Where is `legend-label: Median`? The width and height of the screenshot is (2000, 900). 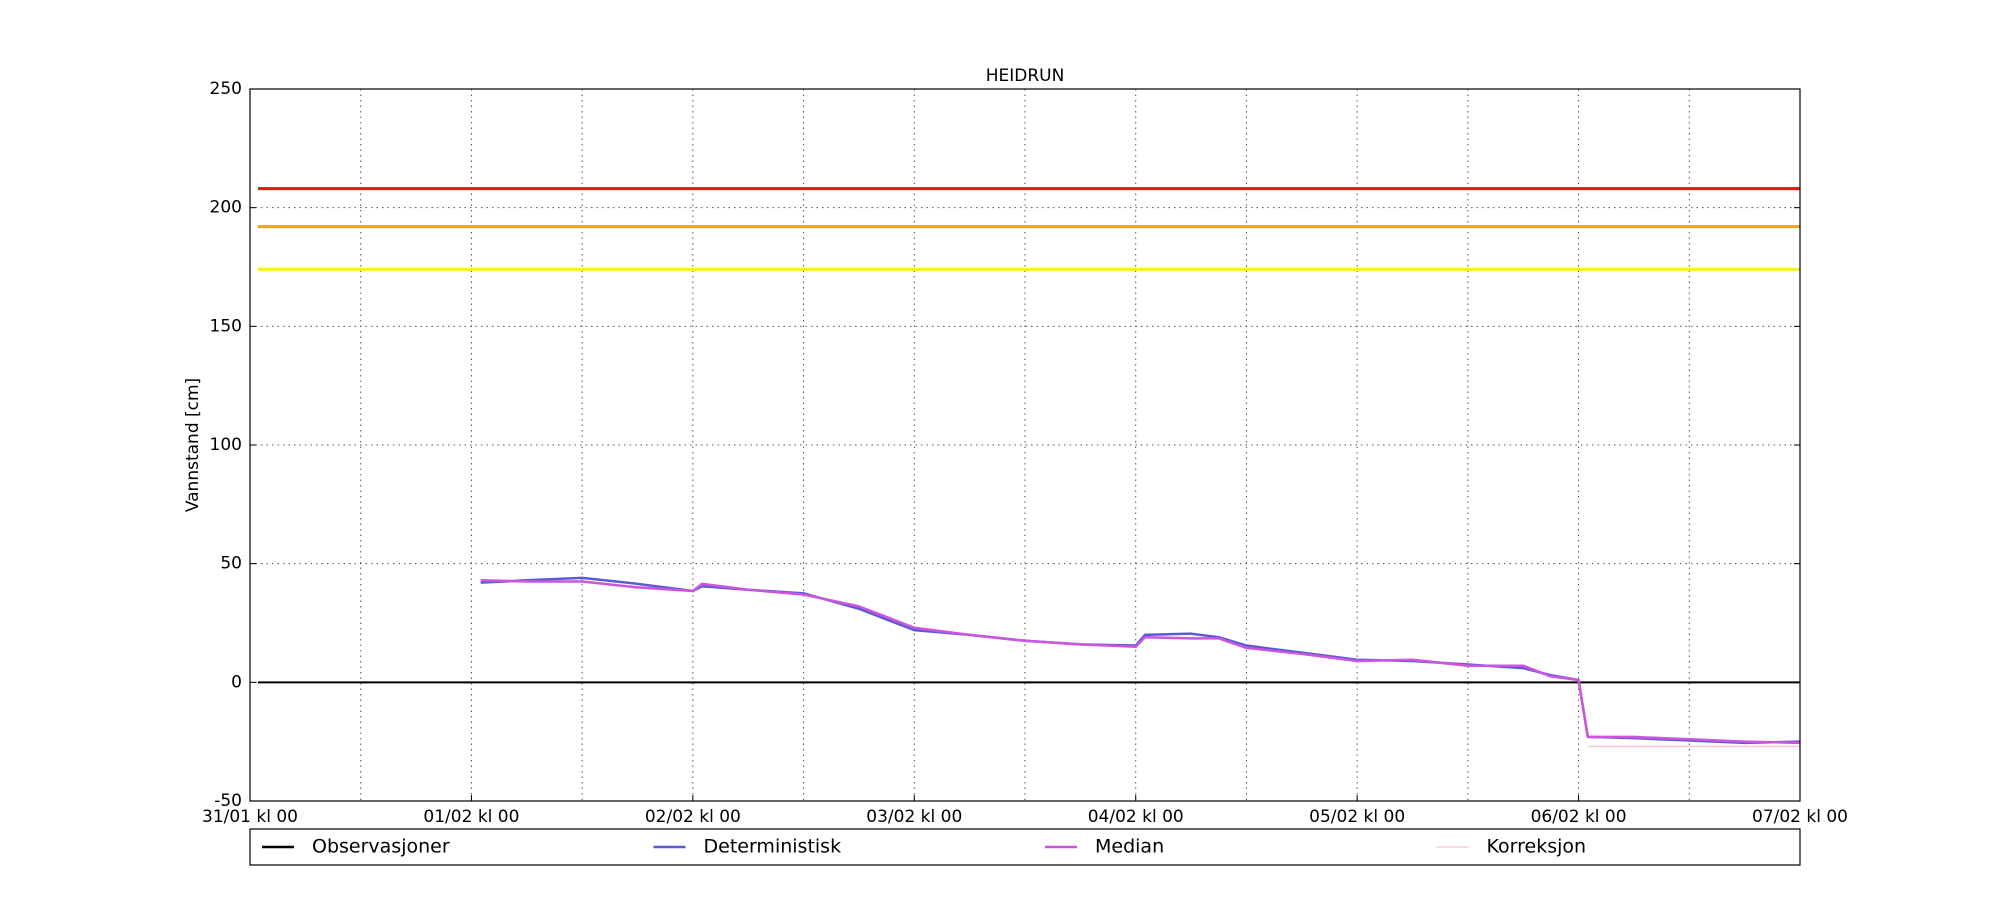
legend-label: Median is located at coordinates (1129, 847).